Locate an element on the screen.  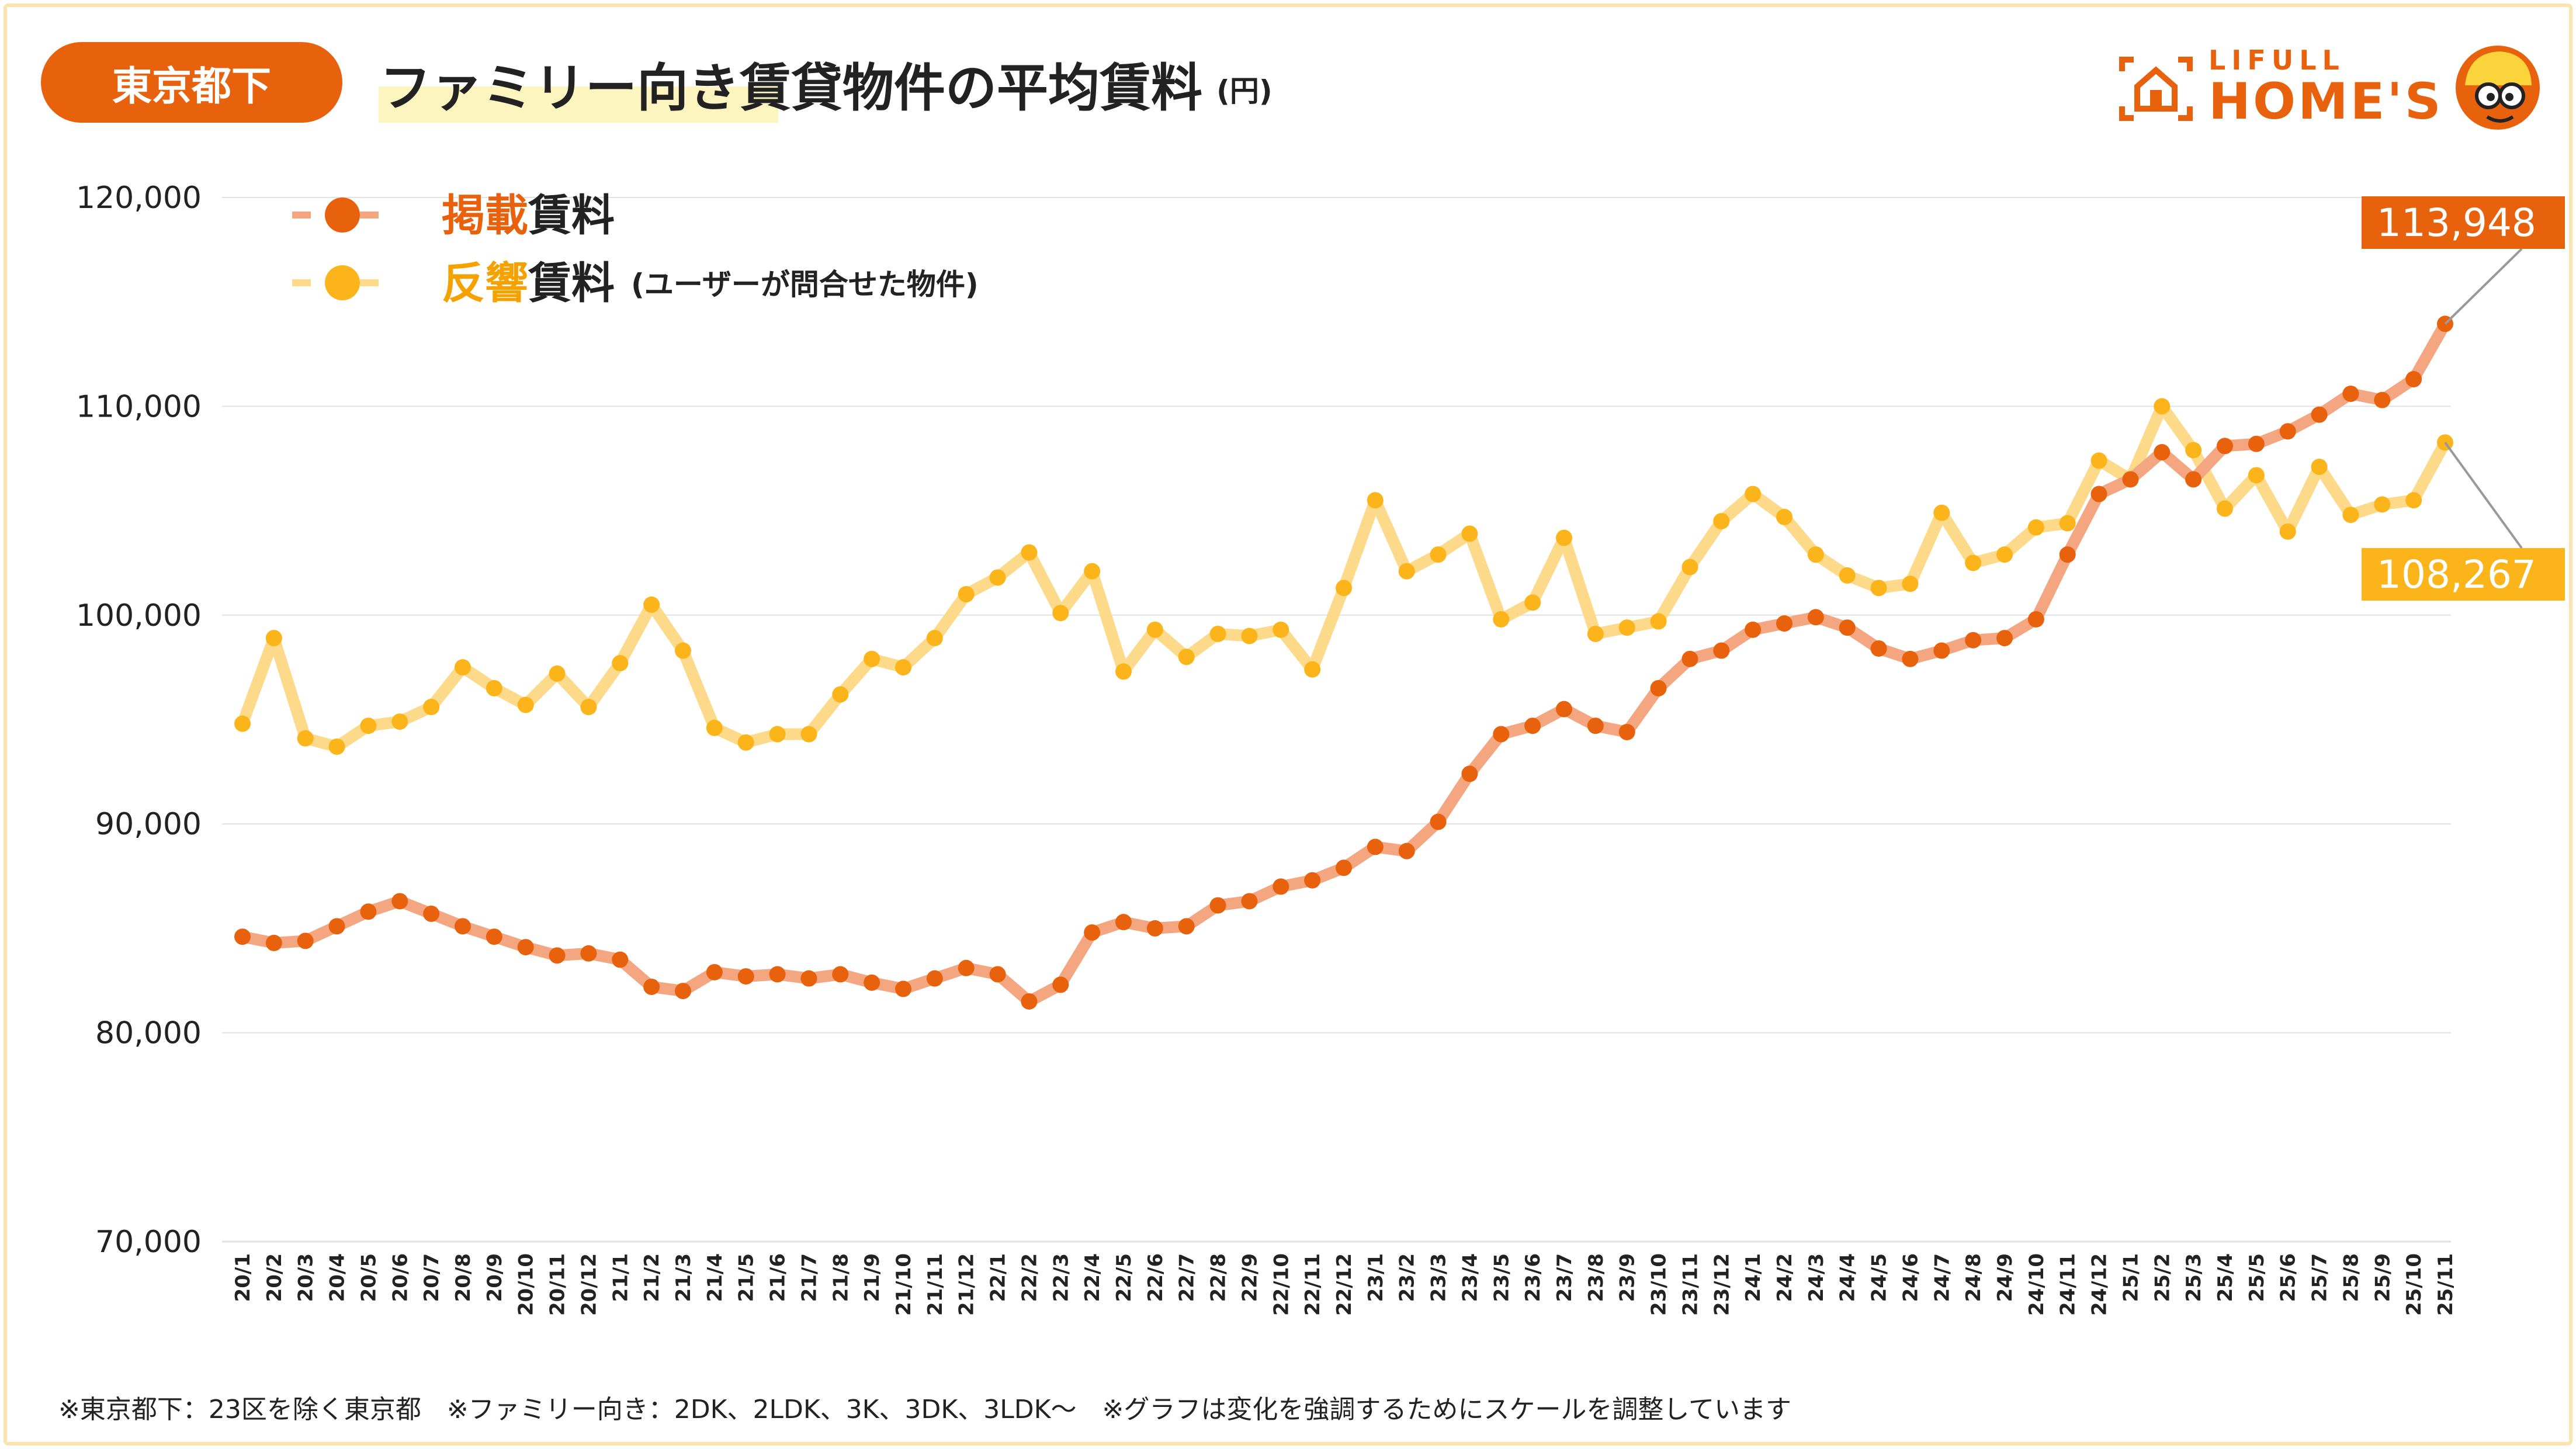
y-axis-ticks: 70,000 80,000 90,000 100,000 110,000 120,000 is located at coordinates (139, 720).